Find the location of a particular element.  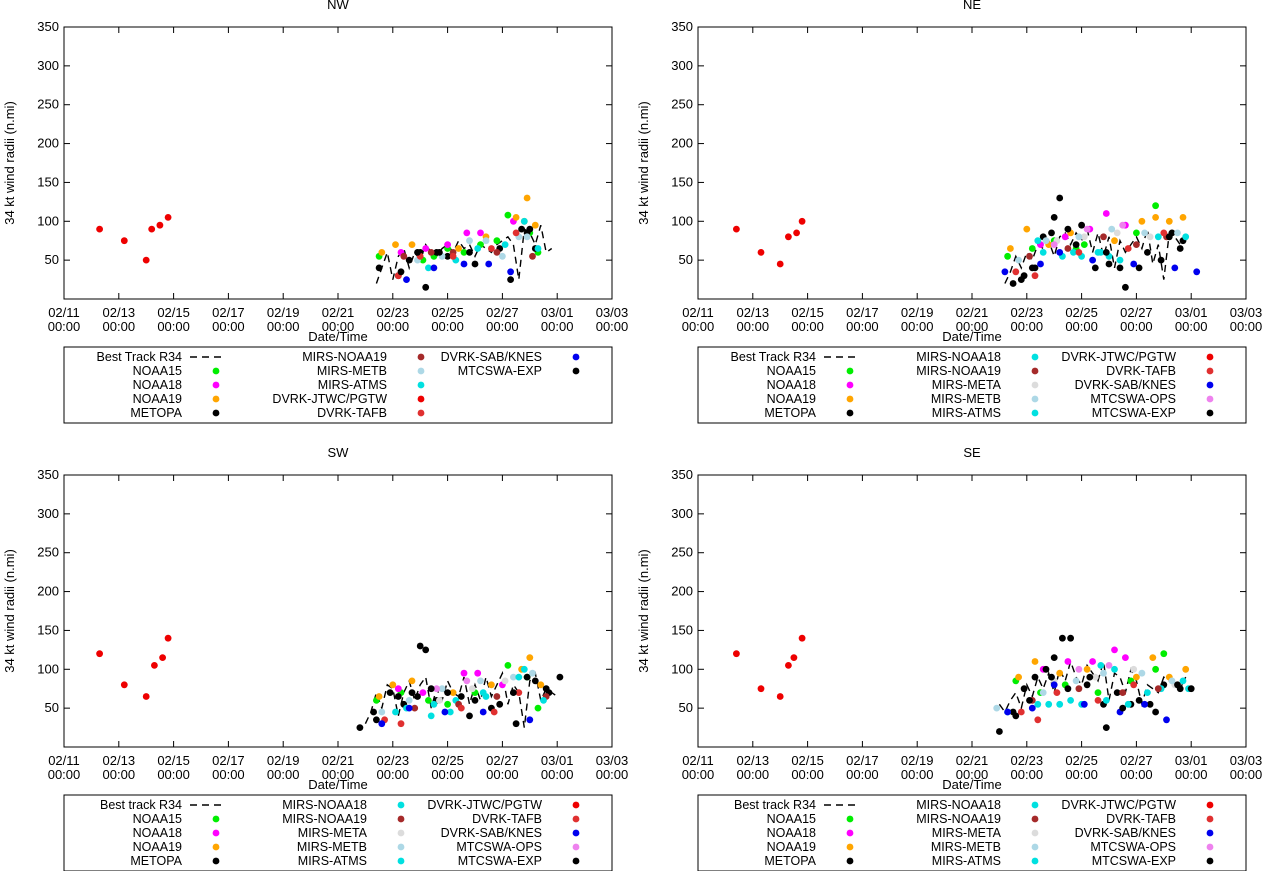

legend-box is located at coordinates (338, 832).